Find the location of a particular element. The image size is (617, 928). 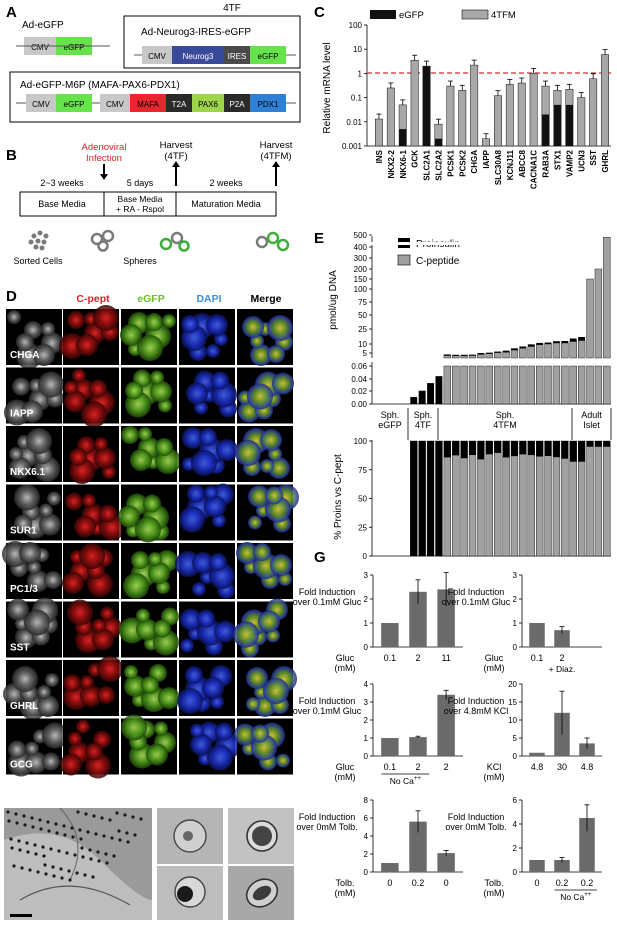

g-xlabel: Tolb. (mM) is located at coordinates (345, 888).